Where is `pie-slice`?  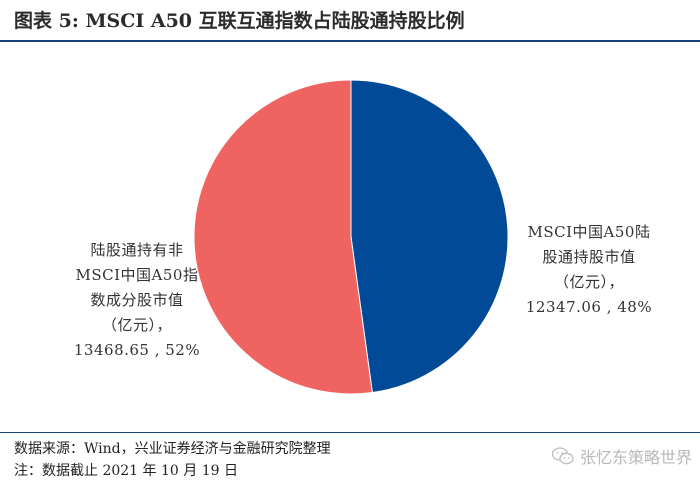
pie-slice is located at coordinates (429, 236).